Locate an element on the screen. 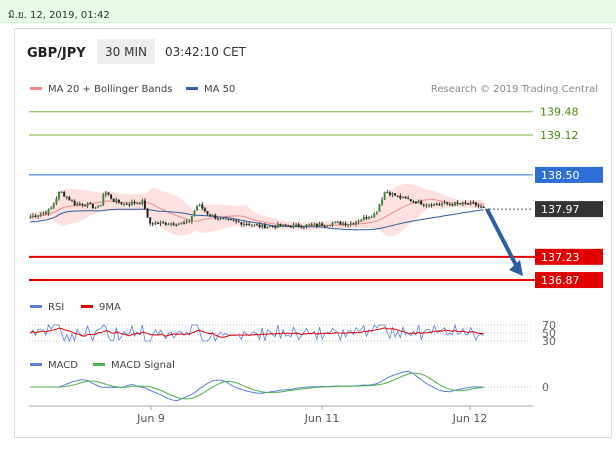  macd-line is located at coordinates (257, 386).